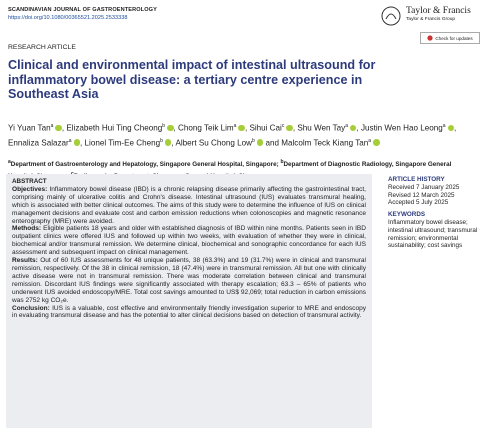  I want to click on author-conjunction: and, so click(272, 143).